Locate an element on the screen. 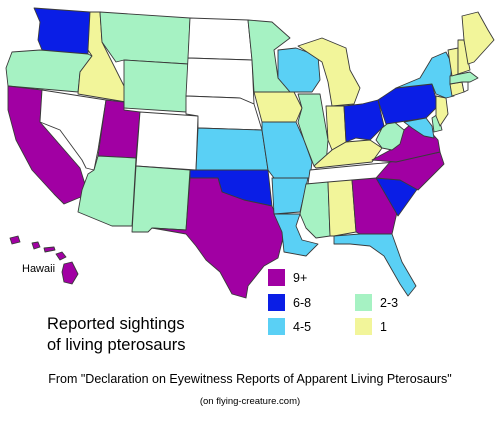 The width and height of the screenshot is (500, 424). legend-label-2-3: 2-3 is located at coordinates (389, 303).